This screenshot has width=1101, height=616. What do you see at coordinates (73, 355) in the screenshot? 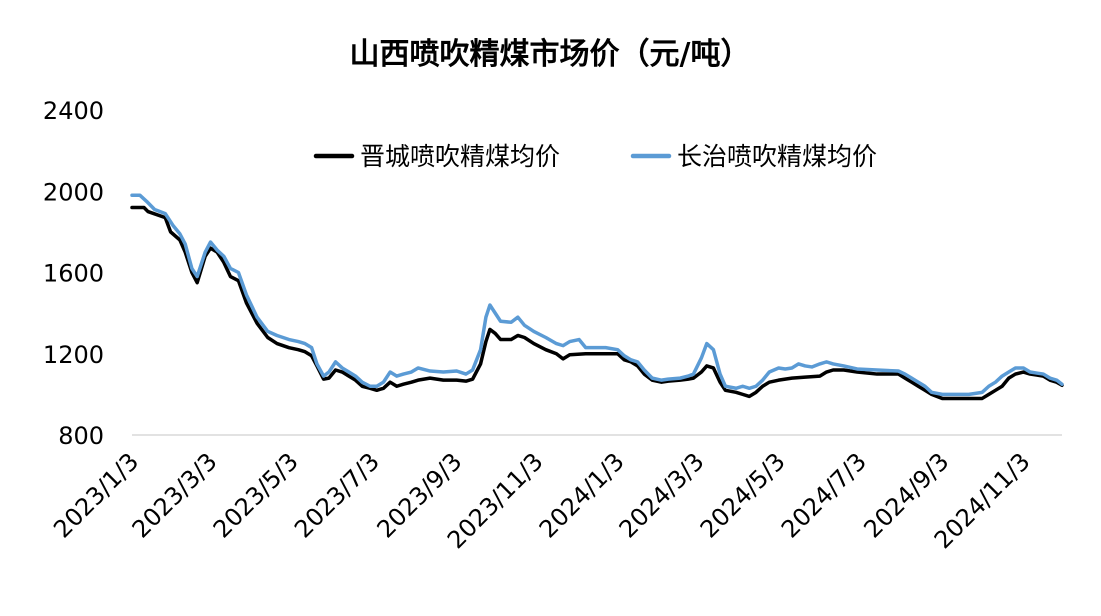
I see `y-tick-label: 1200` at bounding box center [73, 355].